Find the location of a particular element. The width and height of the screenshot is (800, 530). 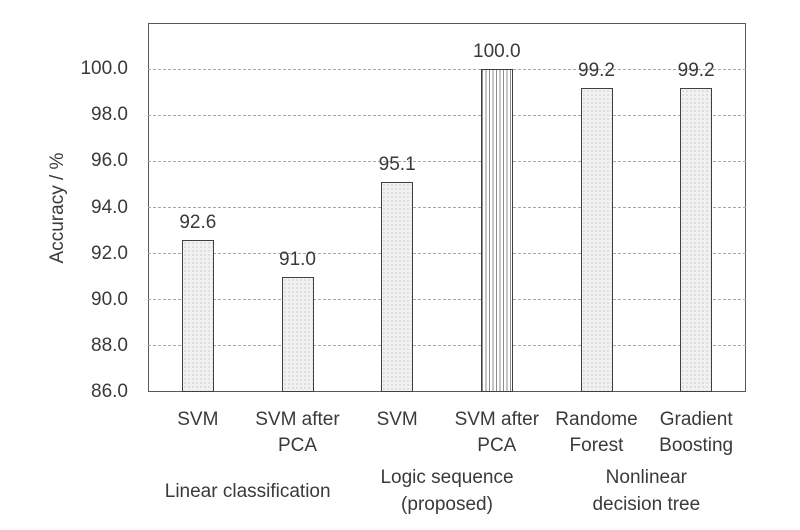

category-label: Gradient Boosting is located at coordinates (696, 433).